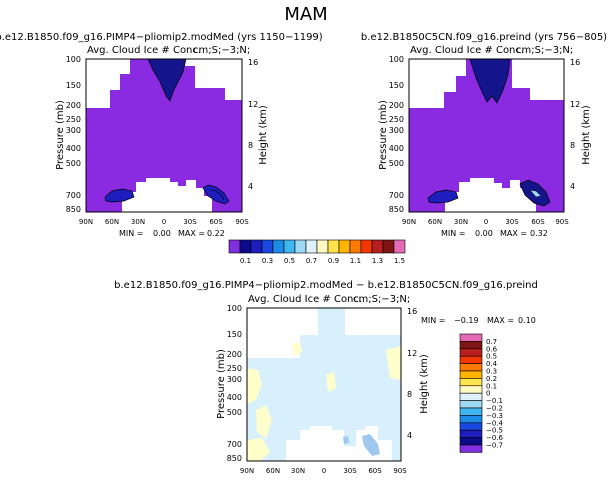  I want to click on colorbar-label: 0.6, so click(492, 349).